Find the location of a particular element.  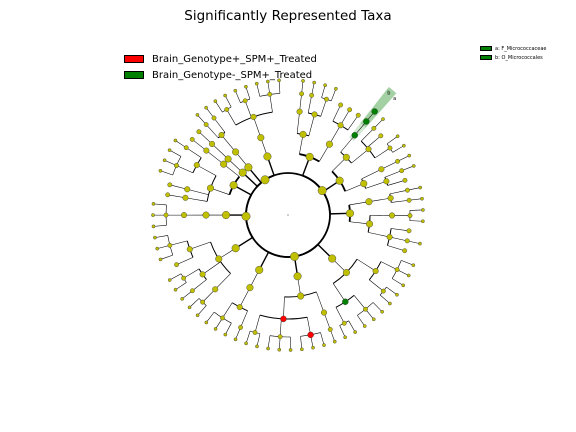

legend-item-group-2: Brain_Genotype-_SPM+_Treated is located at coordinates (220, 75).